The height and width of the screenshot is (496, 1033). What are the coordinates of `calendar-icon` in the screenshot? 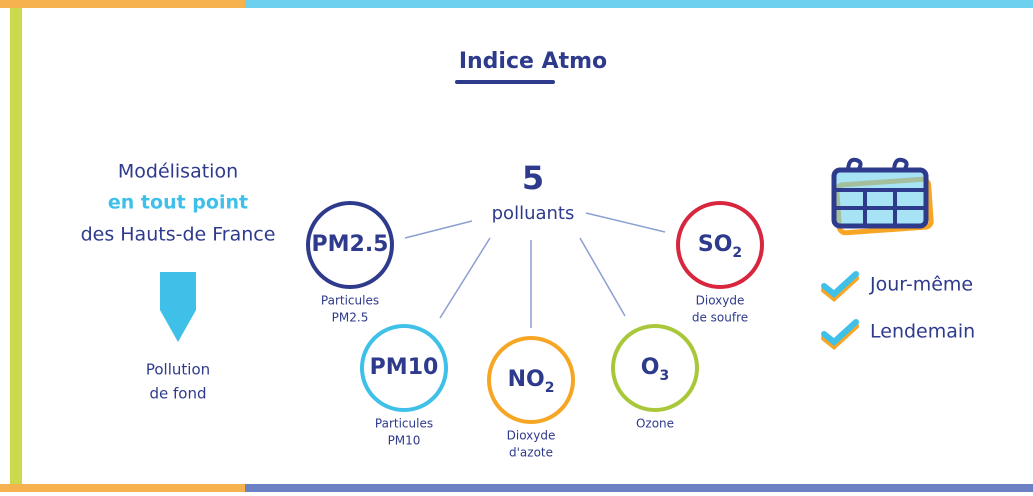 It's located at (882, 196).